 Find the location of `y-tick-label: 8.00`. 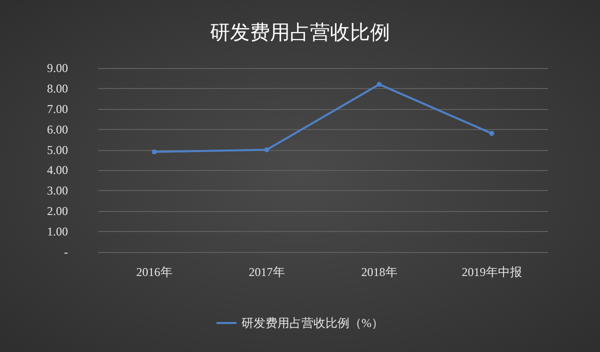

y-tick-label: 8.00 is located at coordinates (57, 88).